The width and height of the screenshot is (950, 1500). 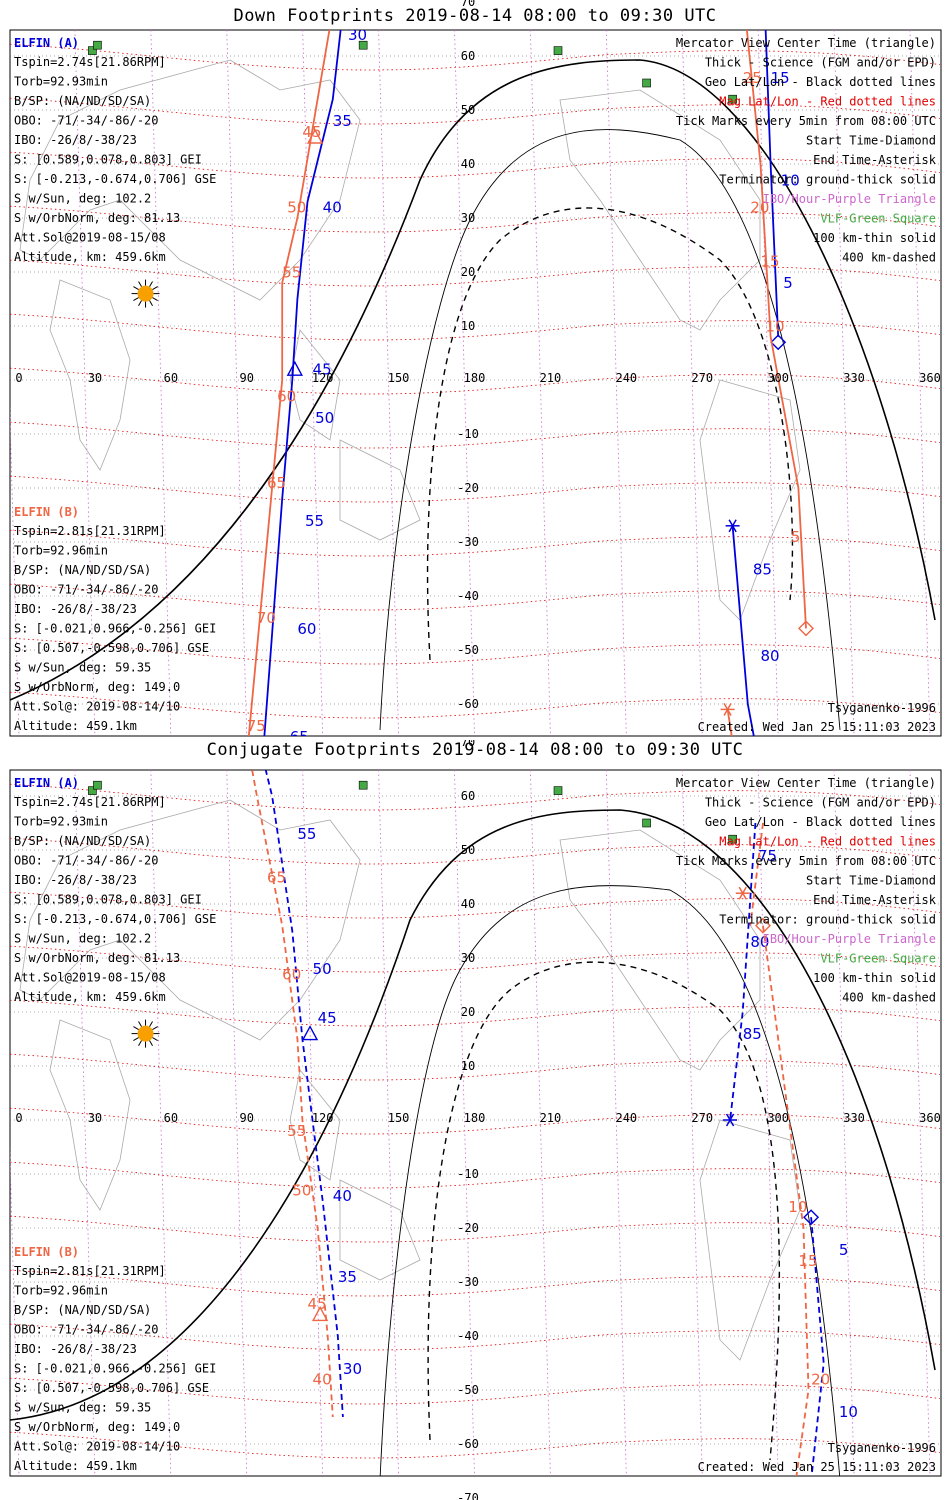 What do you see at coordinates (468, 488) in the screenshot?
I see `lat-tick-label: -20` at bounding box center [468, 488].